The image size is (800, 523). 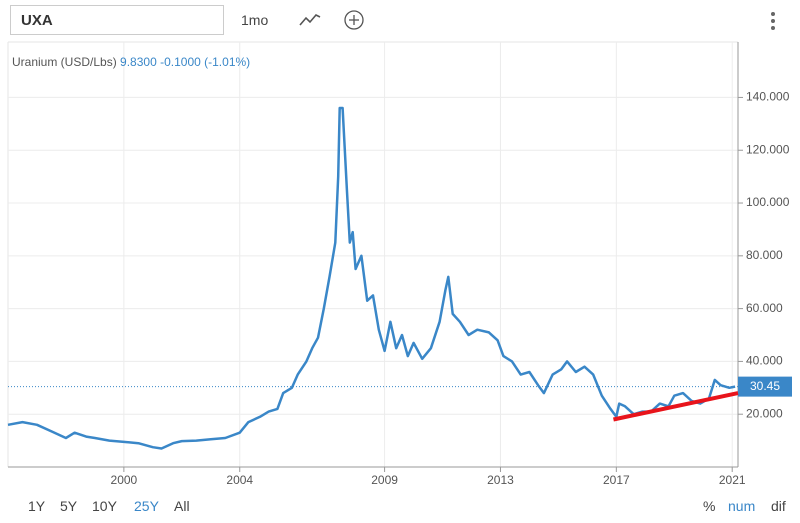 I want to click on range-button: 5Y, so click(x=69, y=506).